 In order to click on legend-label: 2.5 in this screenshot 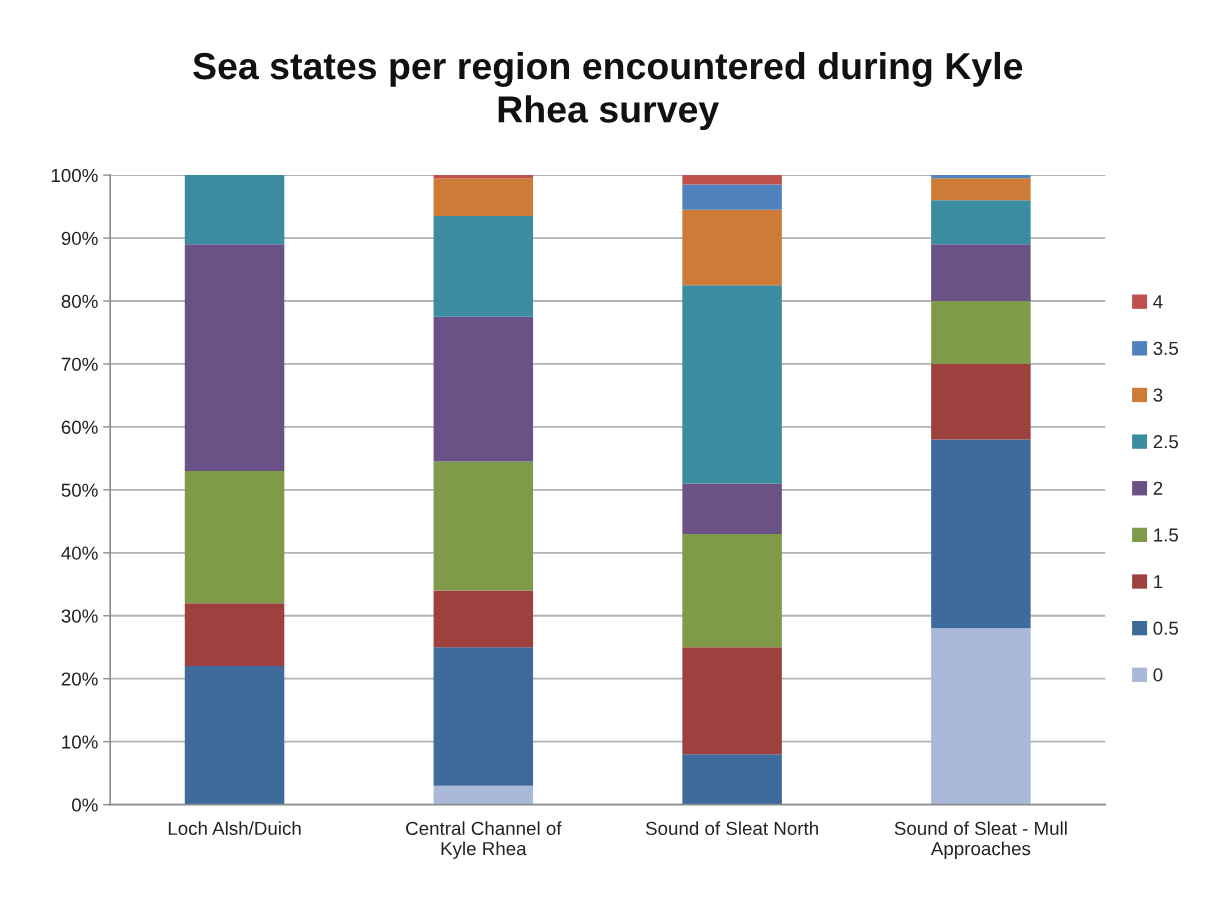, I will do `click(1165, 442)`.